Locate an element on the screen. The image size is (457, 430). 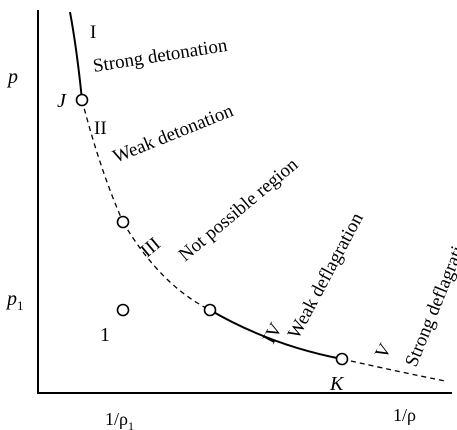
curve-weak-deflagration is located at coordinates (276, 334).